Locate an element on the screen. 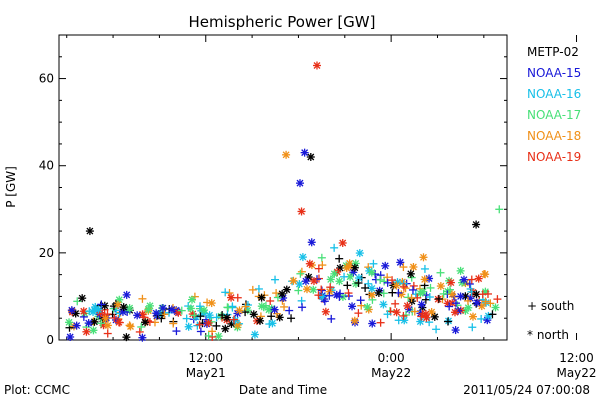 This screenshot has height=400, width=600. highlighted-point-south is located at coordinates (499, 209).